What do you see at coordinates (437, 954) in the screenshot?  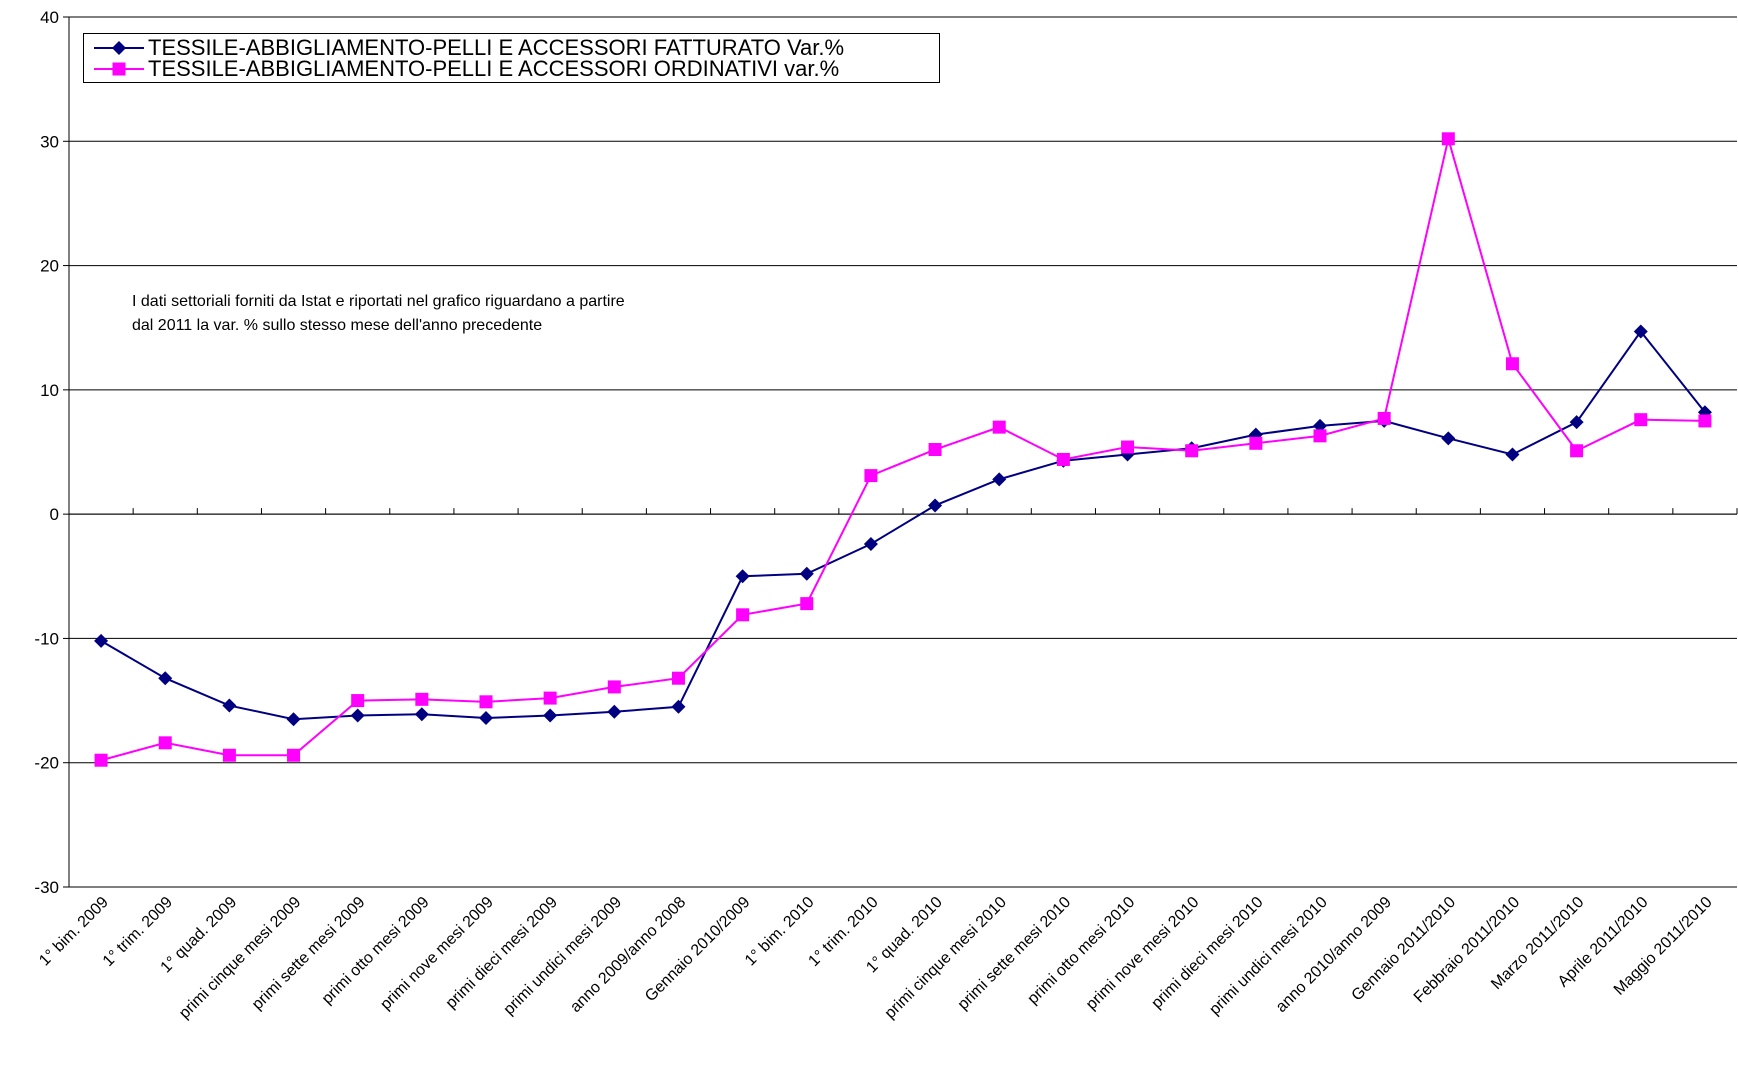 I see `x-tick-label: primi nove mesi 2009` at bounding box center [437, 954].